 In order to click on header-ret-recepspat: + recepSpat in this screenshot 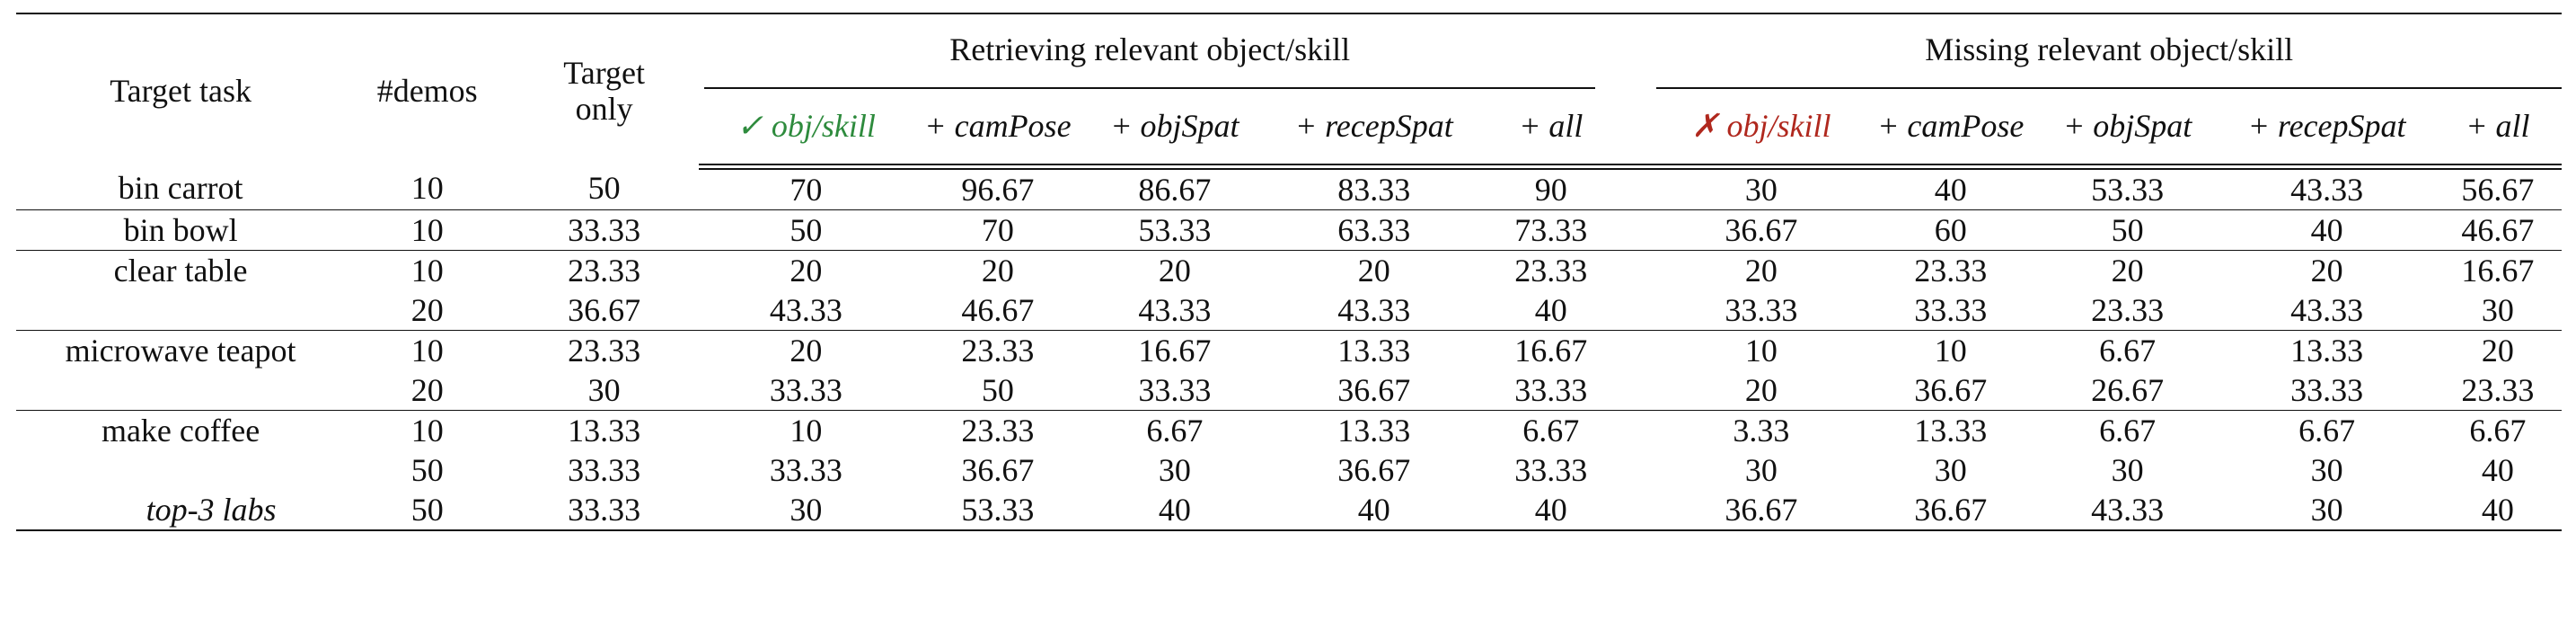, I will do `click(1374, 129)`.